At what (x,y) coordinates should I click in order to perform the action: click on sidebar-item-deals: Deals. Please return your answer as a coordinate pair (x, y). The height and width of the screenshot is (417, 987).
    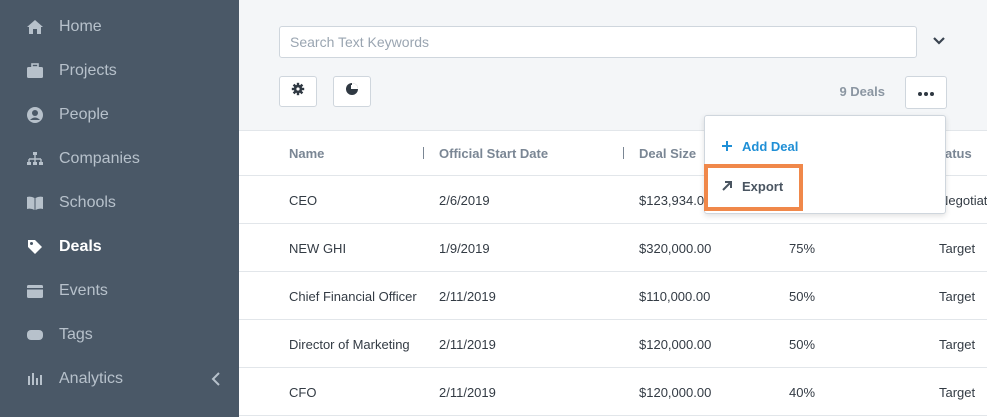
    Looking at the image, I should click on (119, 247).